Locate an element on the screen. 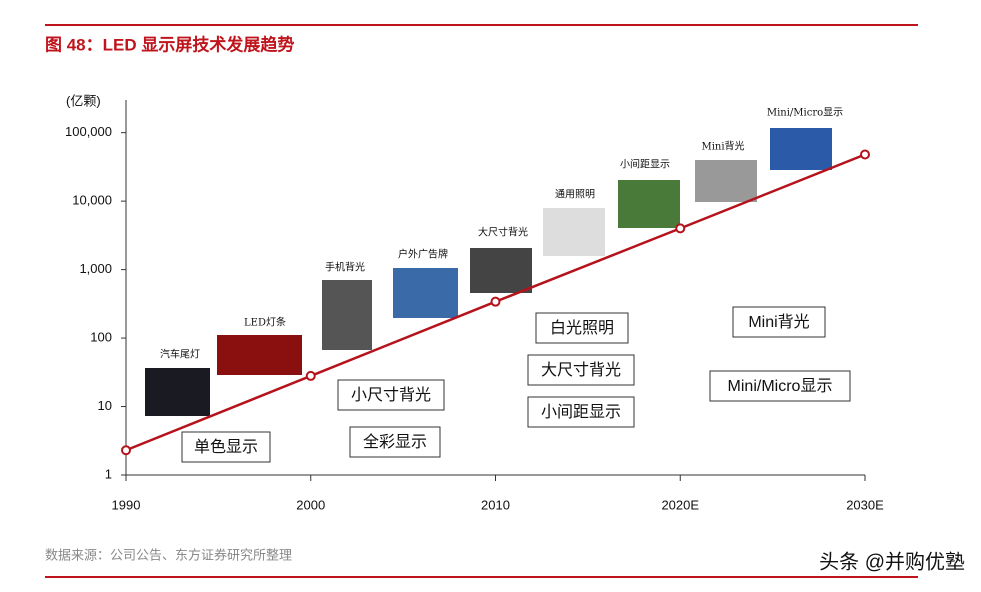 Image resolution: width=981 pixels, height=592 pixels. y-tick-label: 1,000 is located at coordinates (95, 268).